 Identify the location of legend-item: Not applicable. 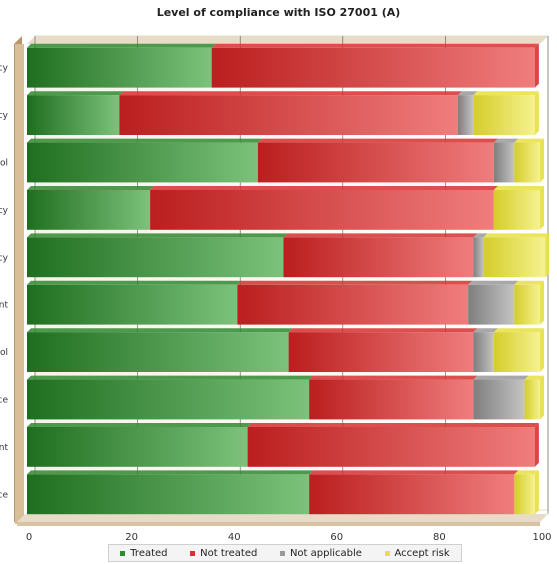
(320, 553).